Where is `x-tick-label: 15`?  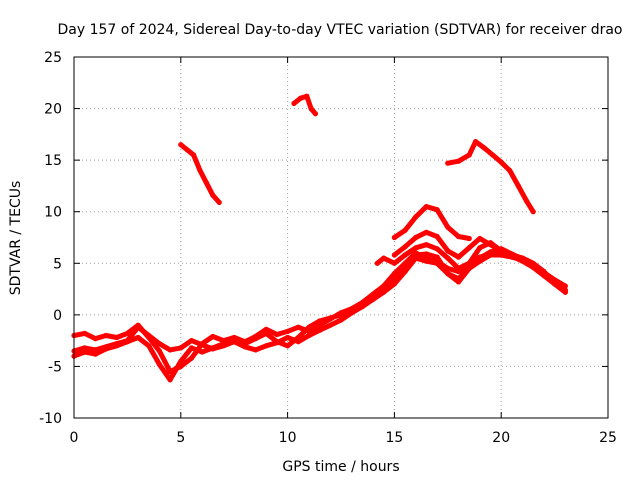 x-tick-label: 15 is located at coordinates (394, 438).